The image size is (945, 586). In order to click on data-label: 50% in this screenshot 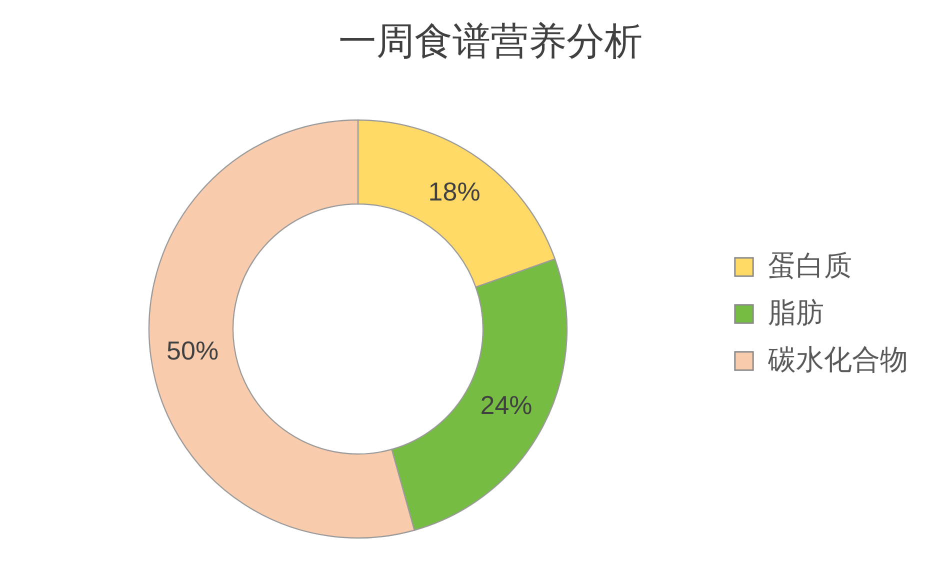, I will do `click(192, 351)`.